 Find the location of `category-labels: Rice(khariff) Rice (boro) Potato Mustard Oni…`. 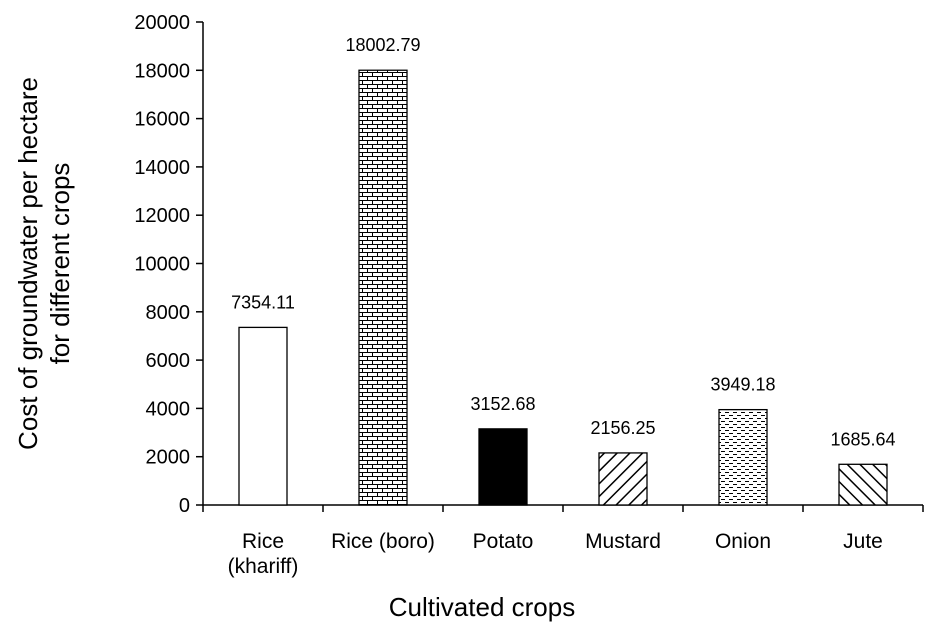

category-labels: Rice(khariff) Rice (boro) Potato Mustard Oni… is located at coordinates (555, 554).